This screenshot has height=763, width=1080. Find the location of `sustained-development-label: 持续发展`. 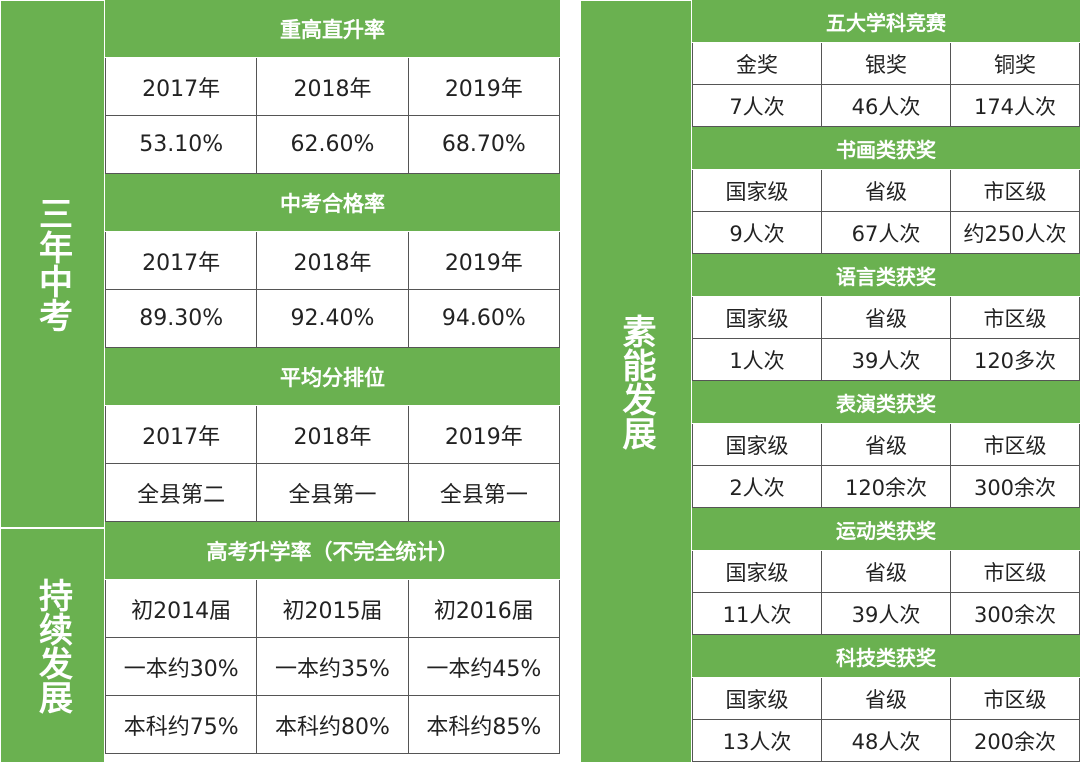

sustained-development-label: 持续发展 is located at coordinates (52, 645).